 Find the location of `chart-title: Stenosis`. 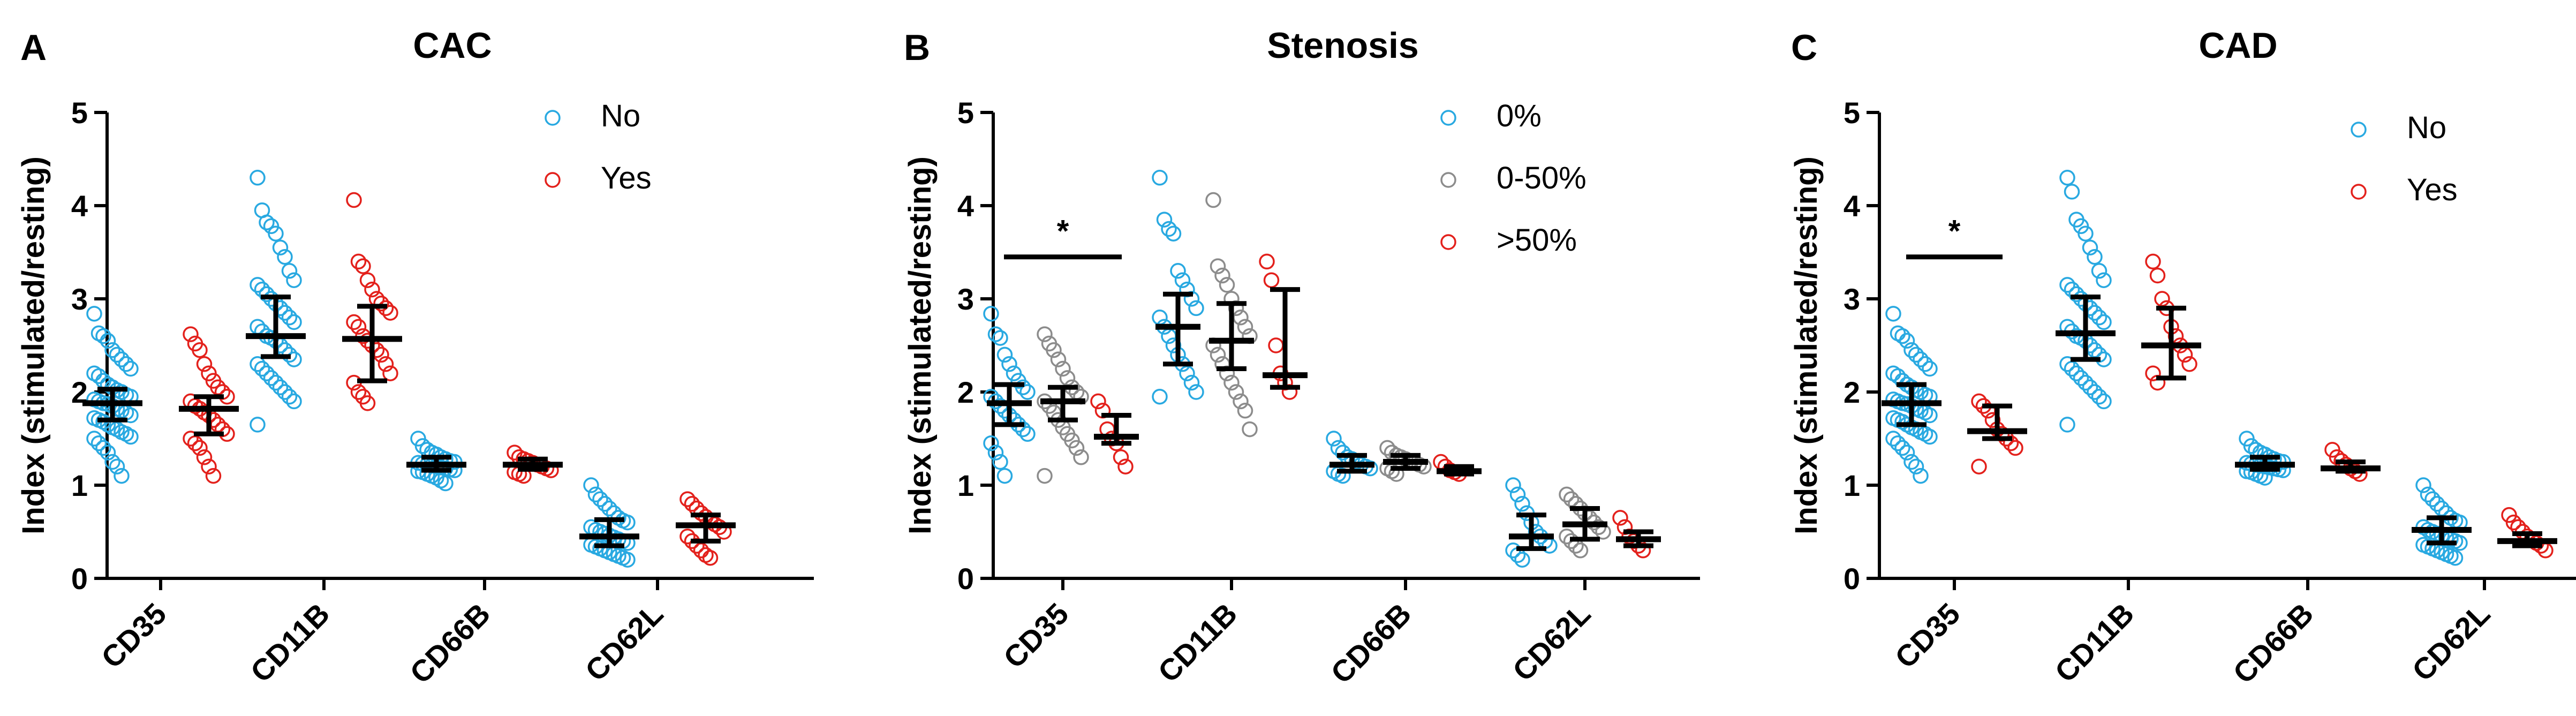

chart-title: Stenosis is located at coordinates (1342, 45).